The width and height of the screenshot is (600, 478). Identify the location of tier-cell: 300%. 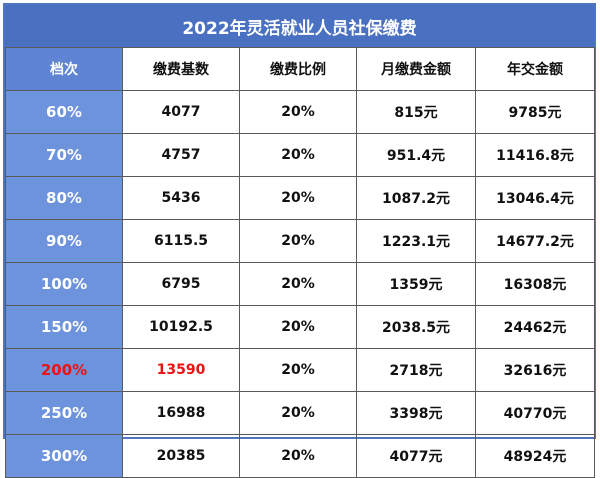
(64, 456).